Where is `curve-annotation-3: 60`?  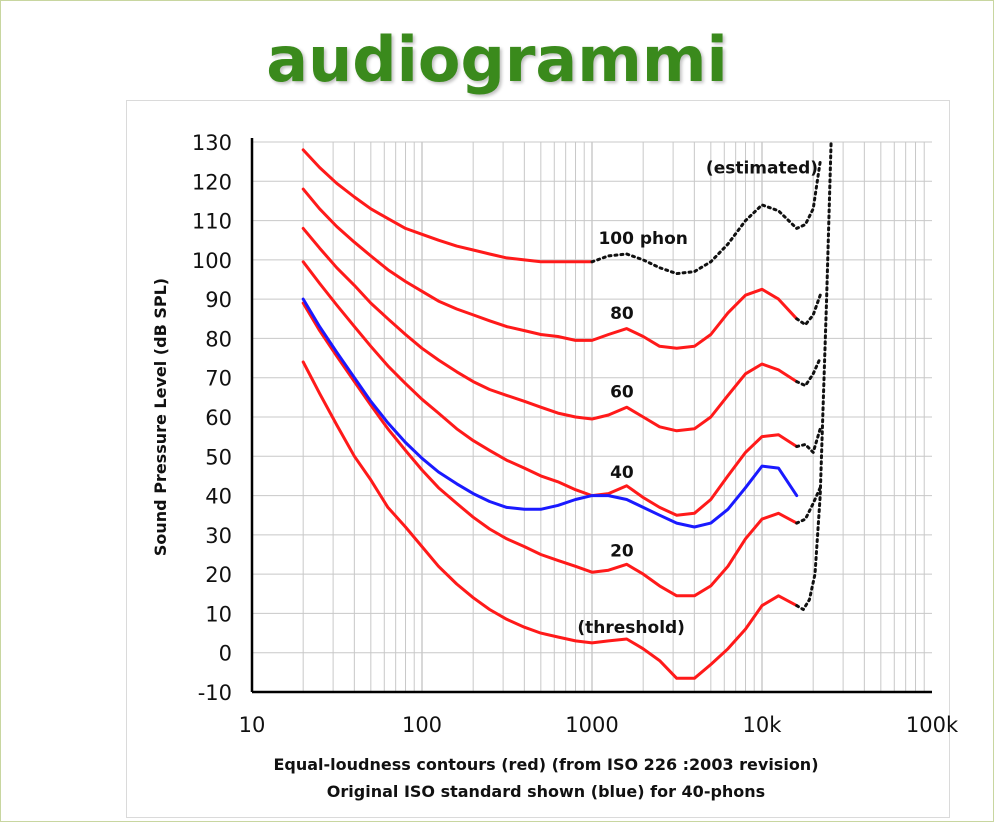 curve-annotation-3: 60 is located at coordinates (622, 392).